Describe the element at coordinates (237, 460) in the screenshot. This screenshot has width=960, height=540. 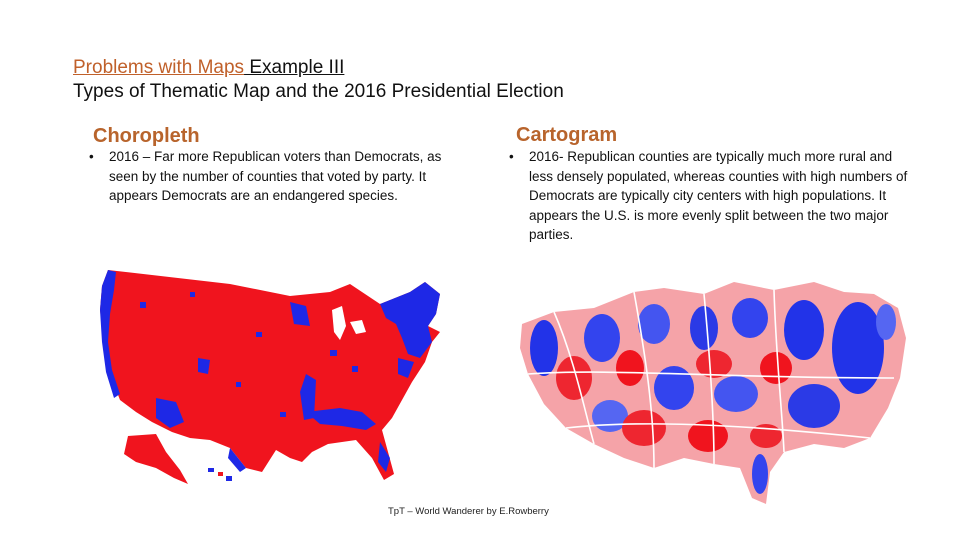
I see `blue-texas-border` at that location.